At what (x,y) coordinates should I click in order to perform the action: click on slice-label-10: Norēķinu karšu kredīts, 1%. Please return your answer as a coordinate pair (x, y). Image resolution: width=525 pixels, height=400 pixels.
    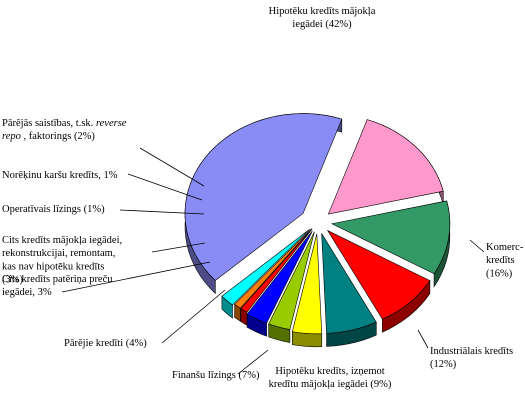
    Looking at the image, I should click on (60, 175).